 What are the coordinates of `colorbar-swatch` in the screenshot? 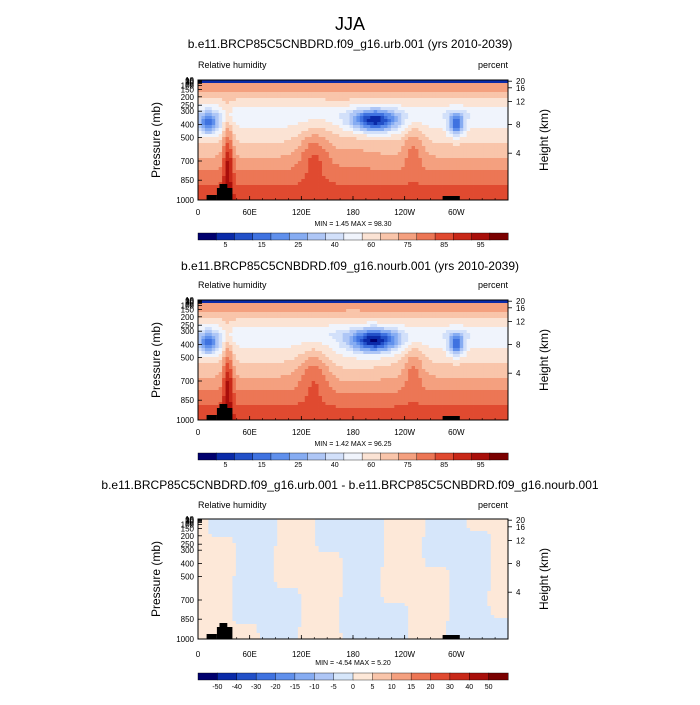 It's located at (499, 236).